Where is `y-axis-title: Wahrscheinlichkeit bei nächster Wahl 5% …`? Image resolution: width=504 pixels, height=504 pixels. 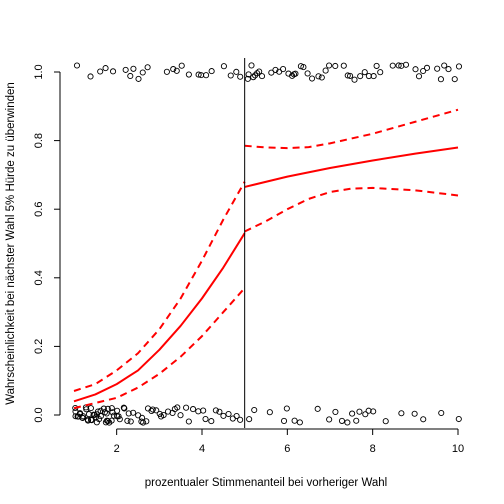
y-axis-title: Wahrscheinlichkeit bei nächster Wahl 5% … is located at coordinates (11, 243).